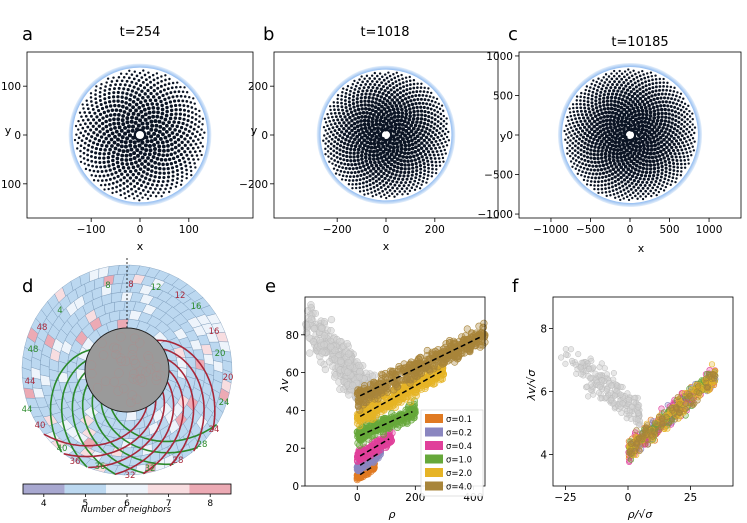  I want to click on gray-point, so click(324, 322).